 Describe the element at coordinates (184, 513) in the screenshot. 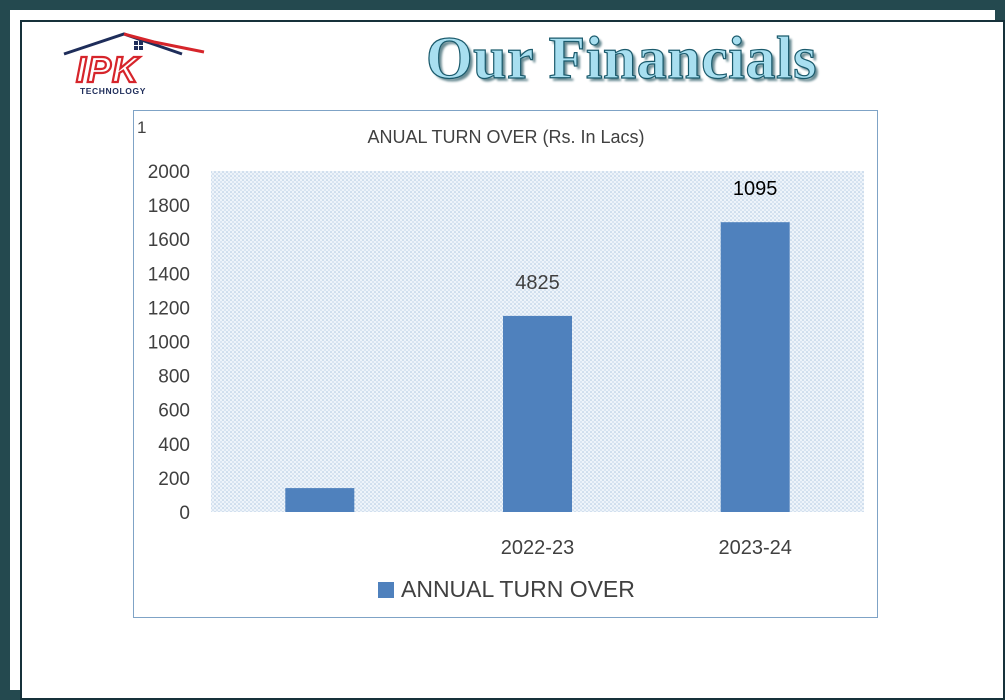

I see `y-tick-label: 0` at that location.